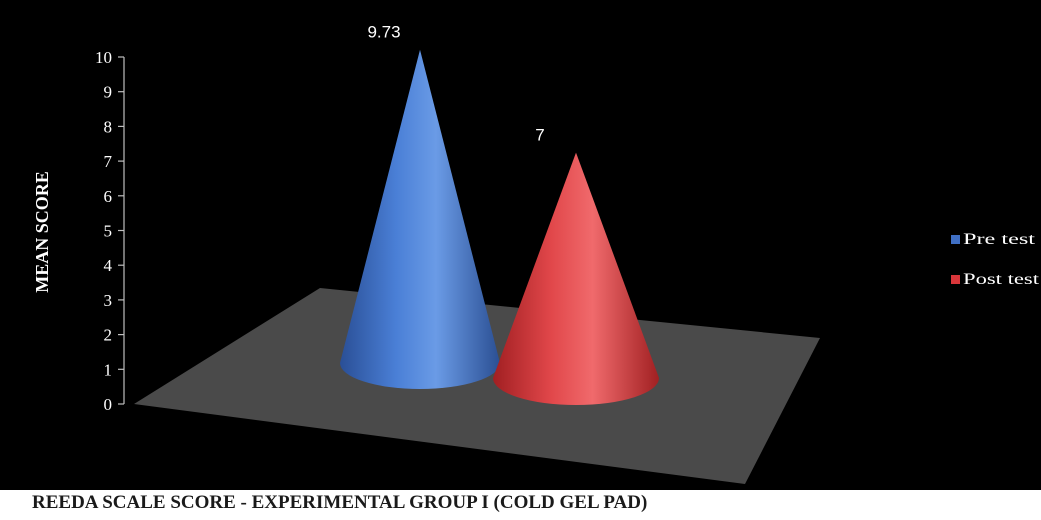 This screenshot has height=520, width=1041. What do you see at coordinates (108, 335) in the screenshot?
I see `y-tick-label: 2` at bounding box center [108, 335].